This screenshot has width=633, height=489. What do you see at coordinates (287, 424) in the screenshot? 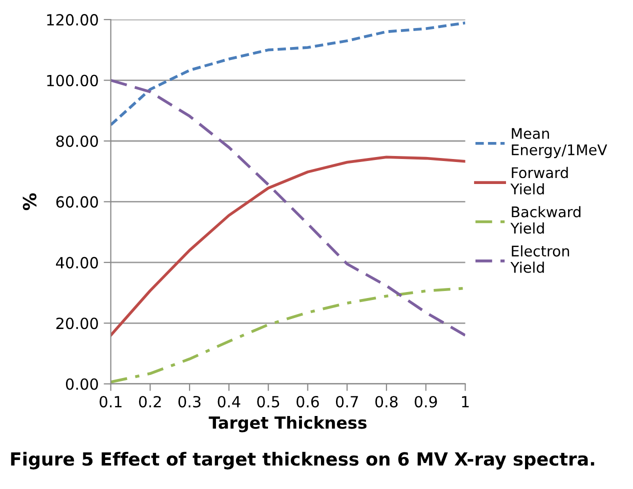
I see `x-axis-title: Target Thickness` at bounding box center [287, 424].